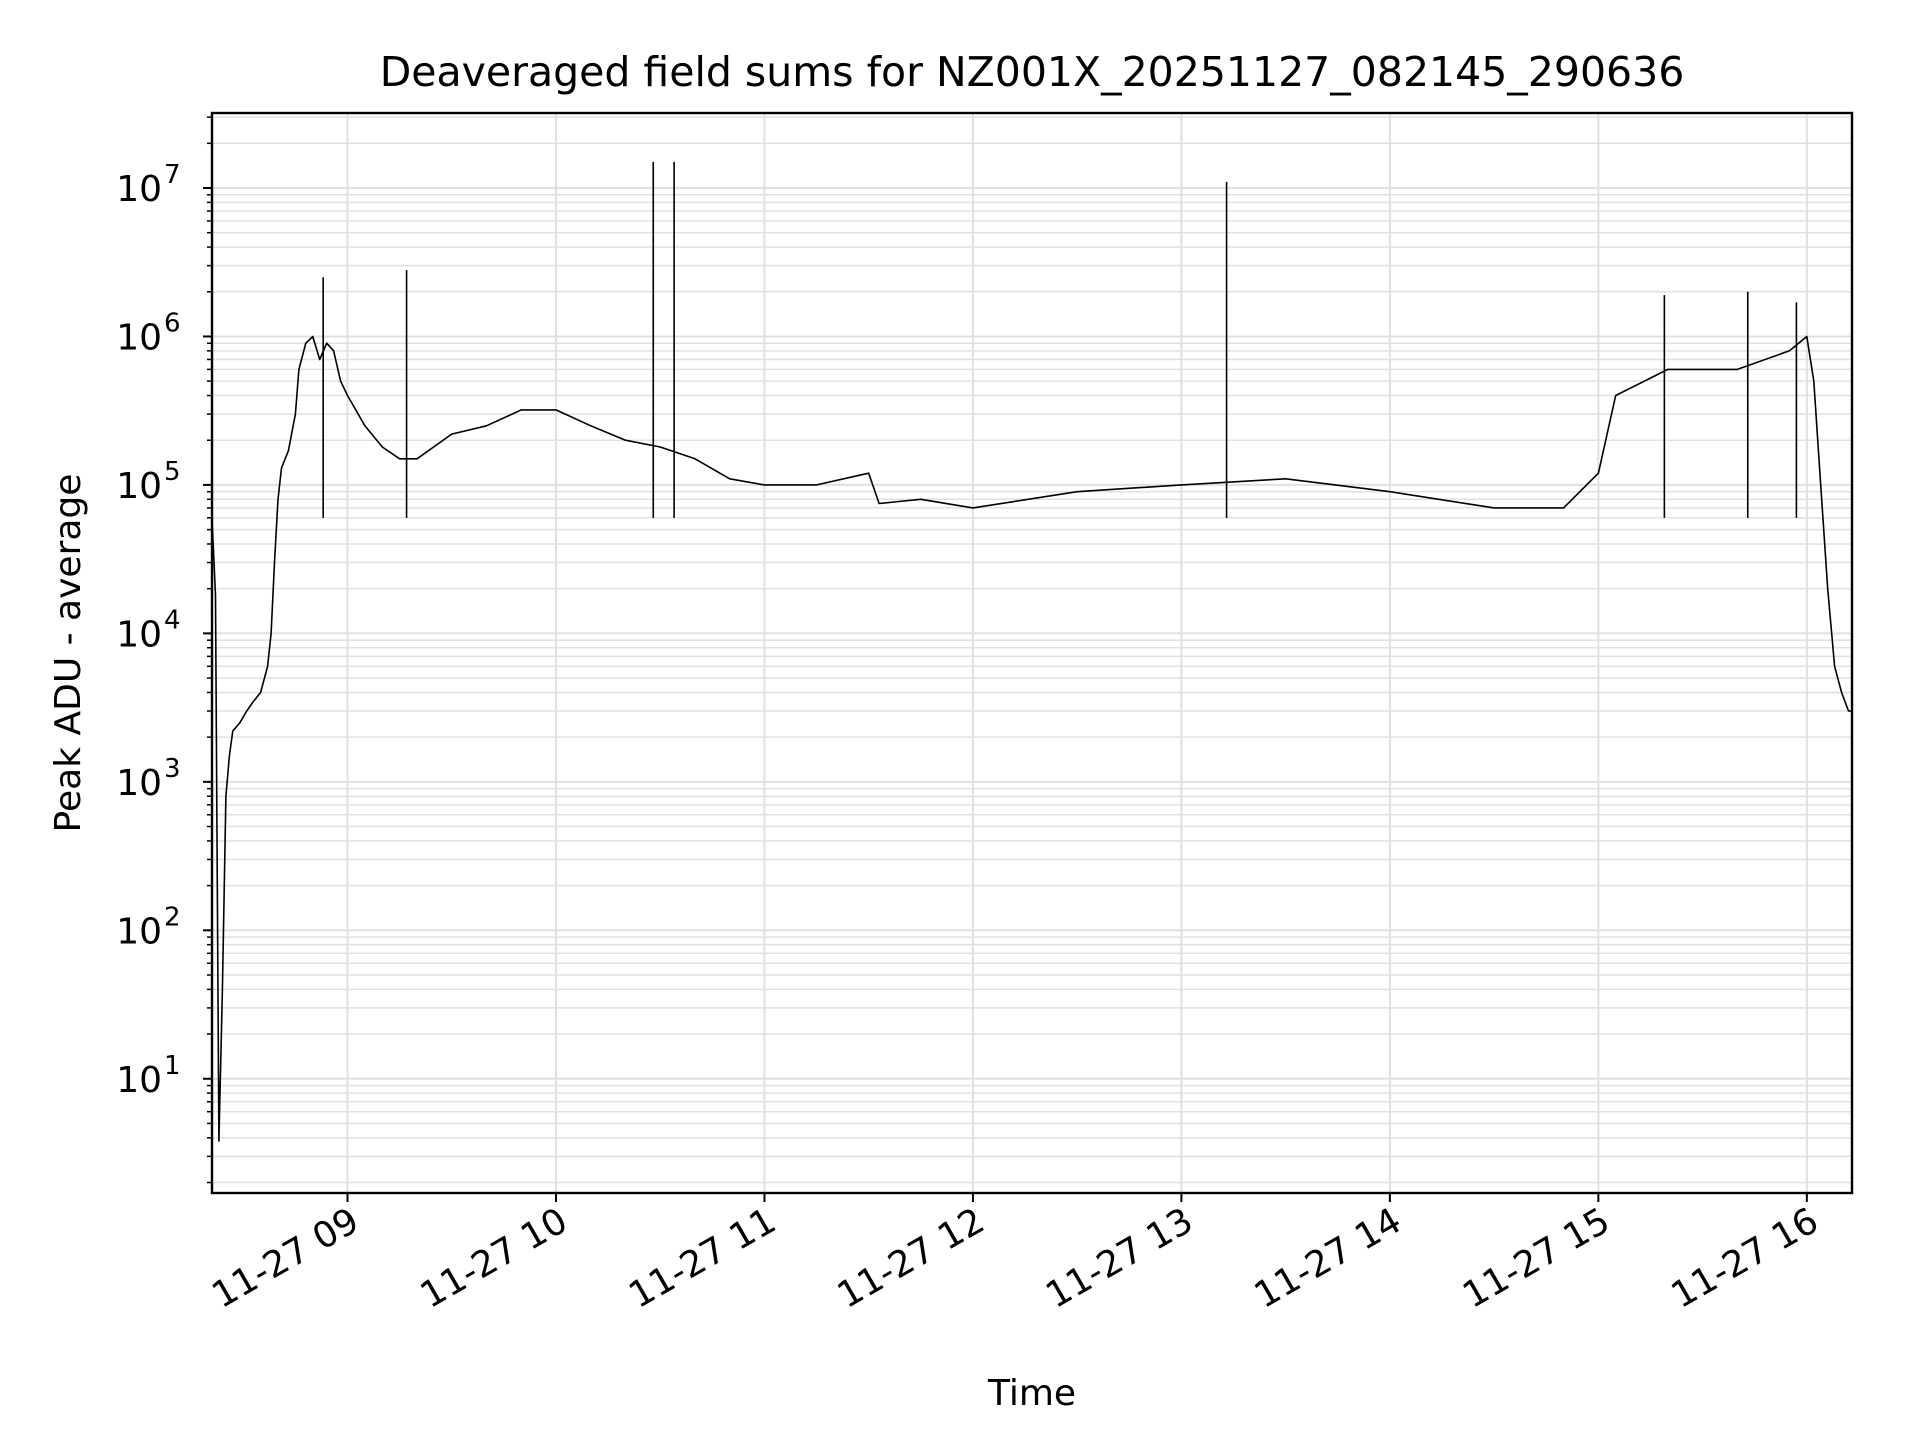  Describe the element at coordinates (172, 769) in the screenshot. I see `y-tick-exponent: 3` at that location.